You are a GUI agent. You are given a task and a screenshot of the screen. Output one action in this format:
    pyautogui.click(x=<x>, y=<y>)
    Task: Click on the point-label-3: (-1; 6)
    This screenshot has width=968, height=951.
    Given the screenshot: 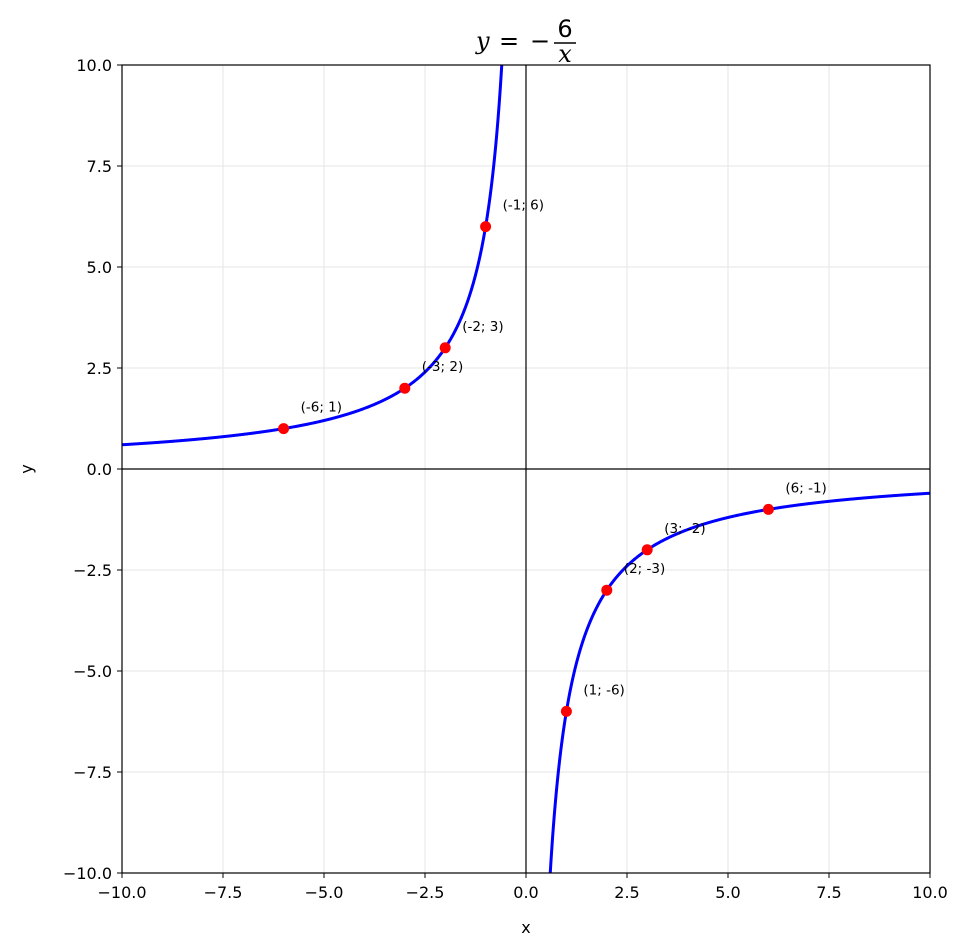 What is the action you would take?
    pyautogui.click(x=523, y=206)
    